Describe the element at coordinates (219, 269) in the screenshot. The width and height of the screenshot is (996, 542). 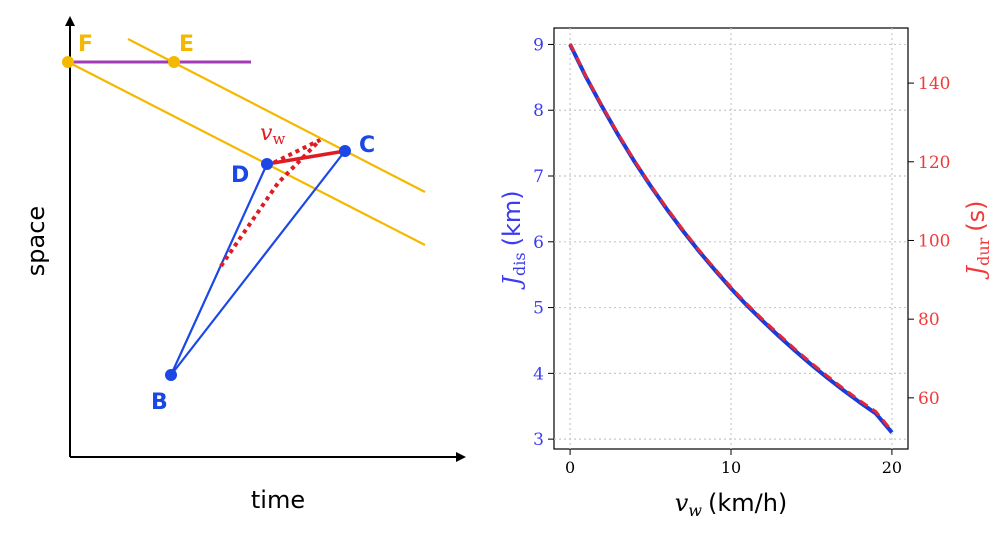
I see `blue-line-b-d` at that location.